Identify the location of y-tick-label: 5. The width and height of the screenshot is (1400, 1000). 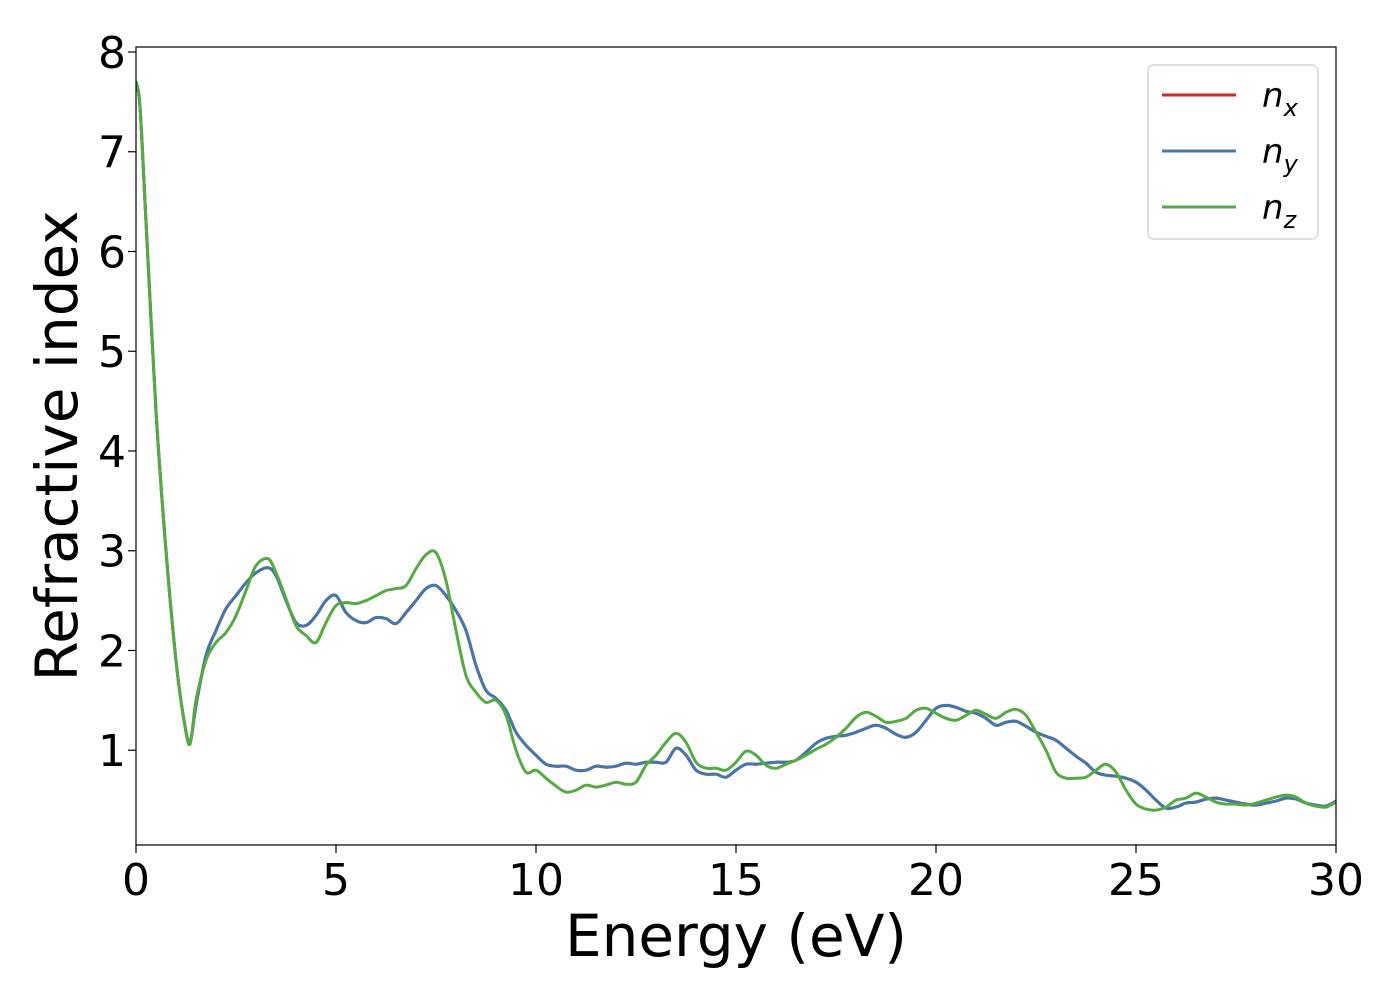
(112, 352).